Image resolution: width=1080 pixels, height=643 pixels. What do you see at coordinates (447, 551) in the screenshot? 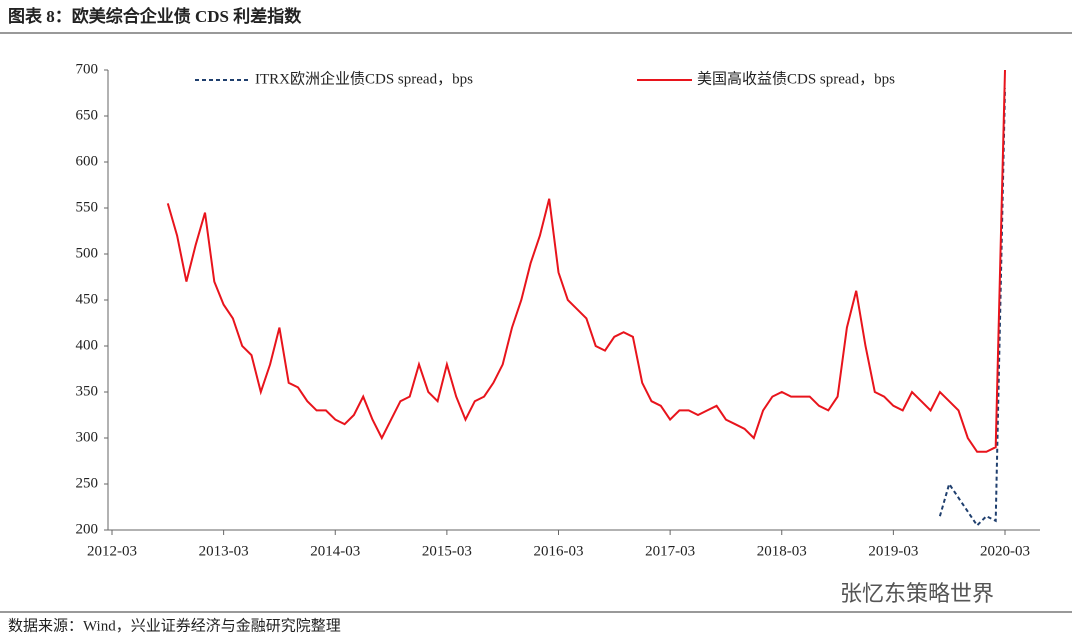
I see `x-tick-label: 2015-03` at bounding box center [447, 551].